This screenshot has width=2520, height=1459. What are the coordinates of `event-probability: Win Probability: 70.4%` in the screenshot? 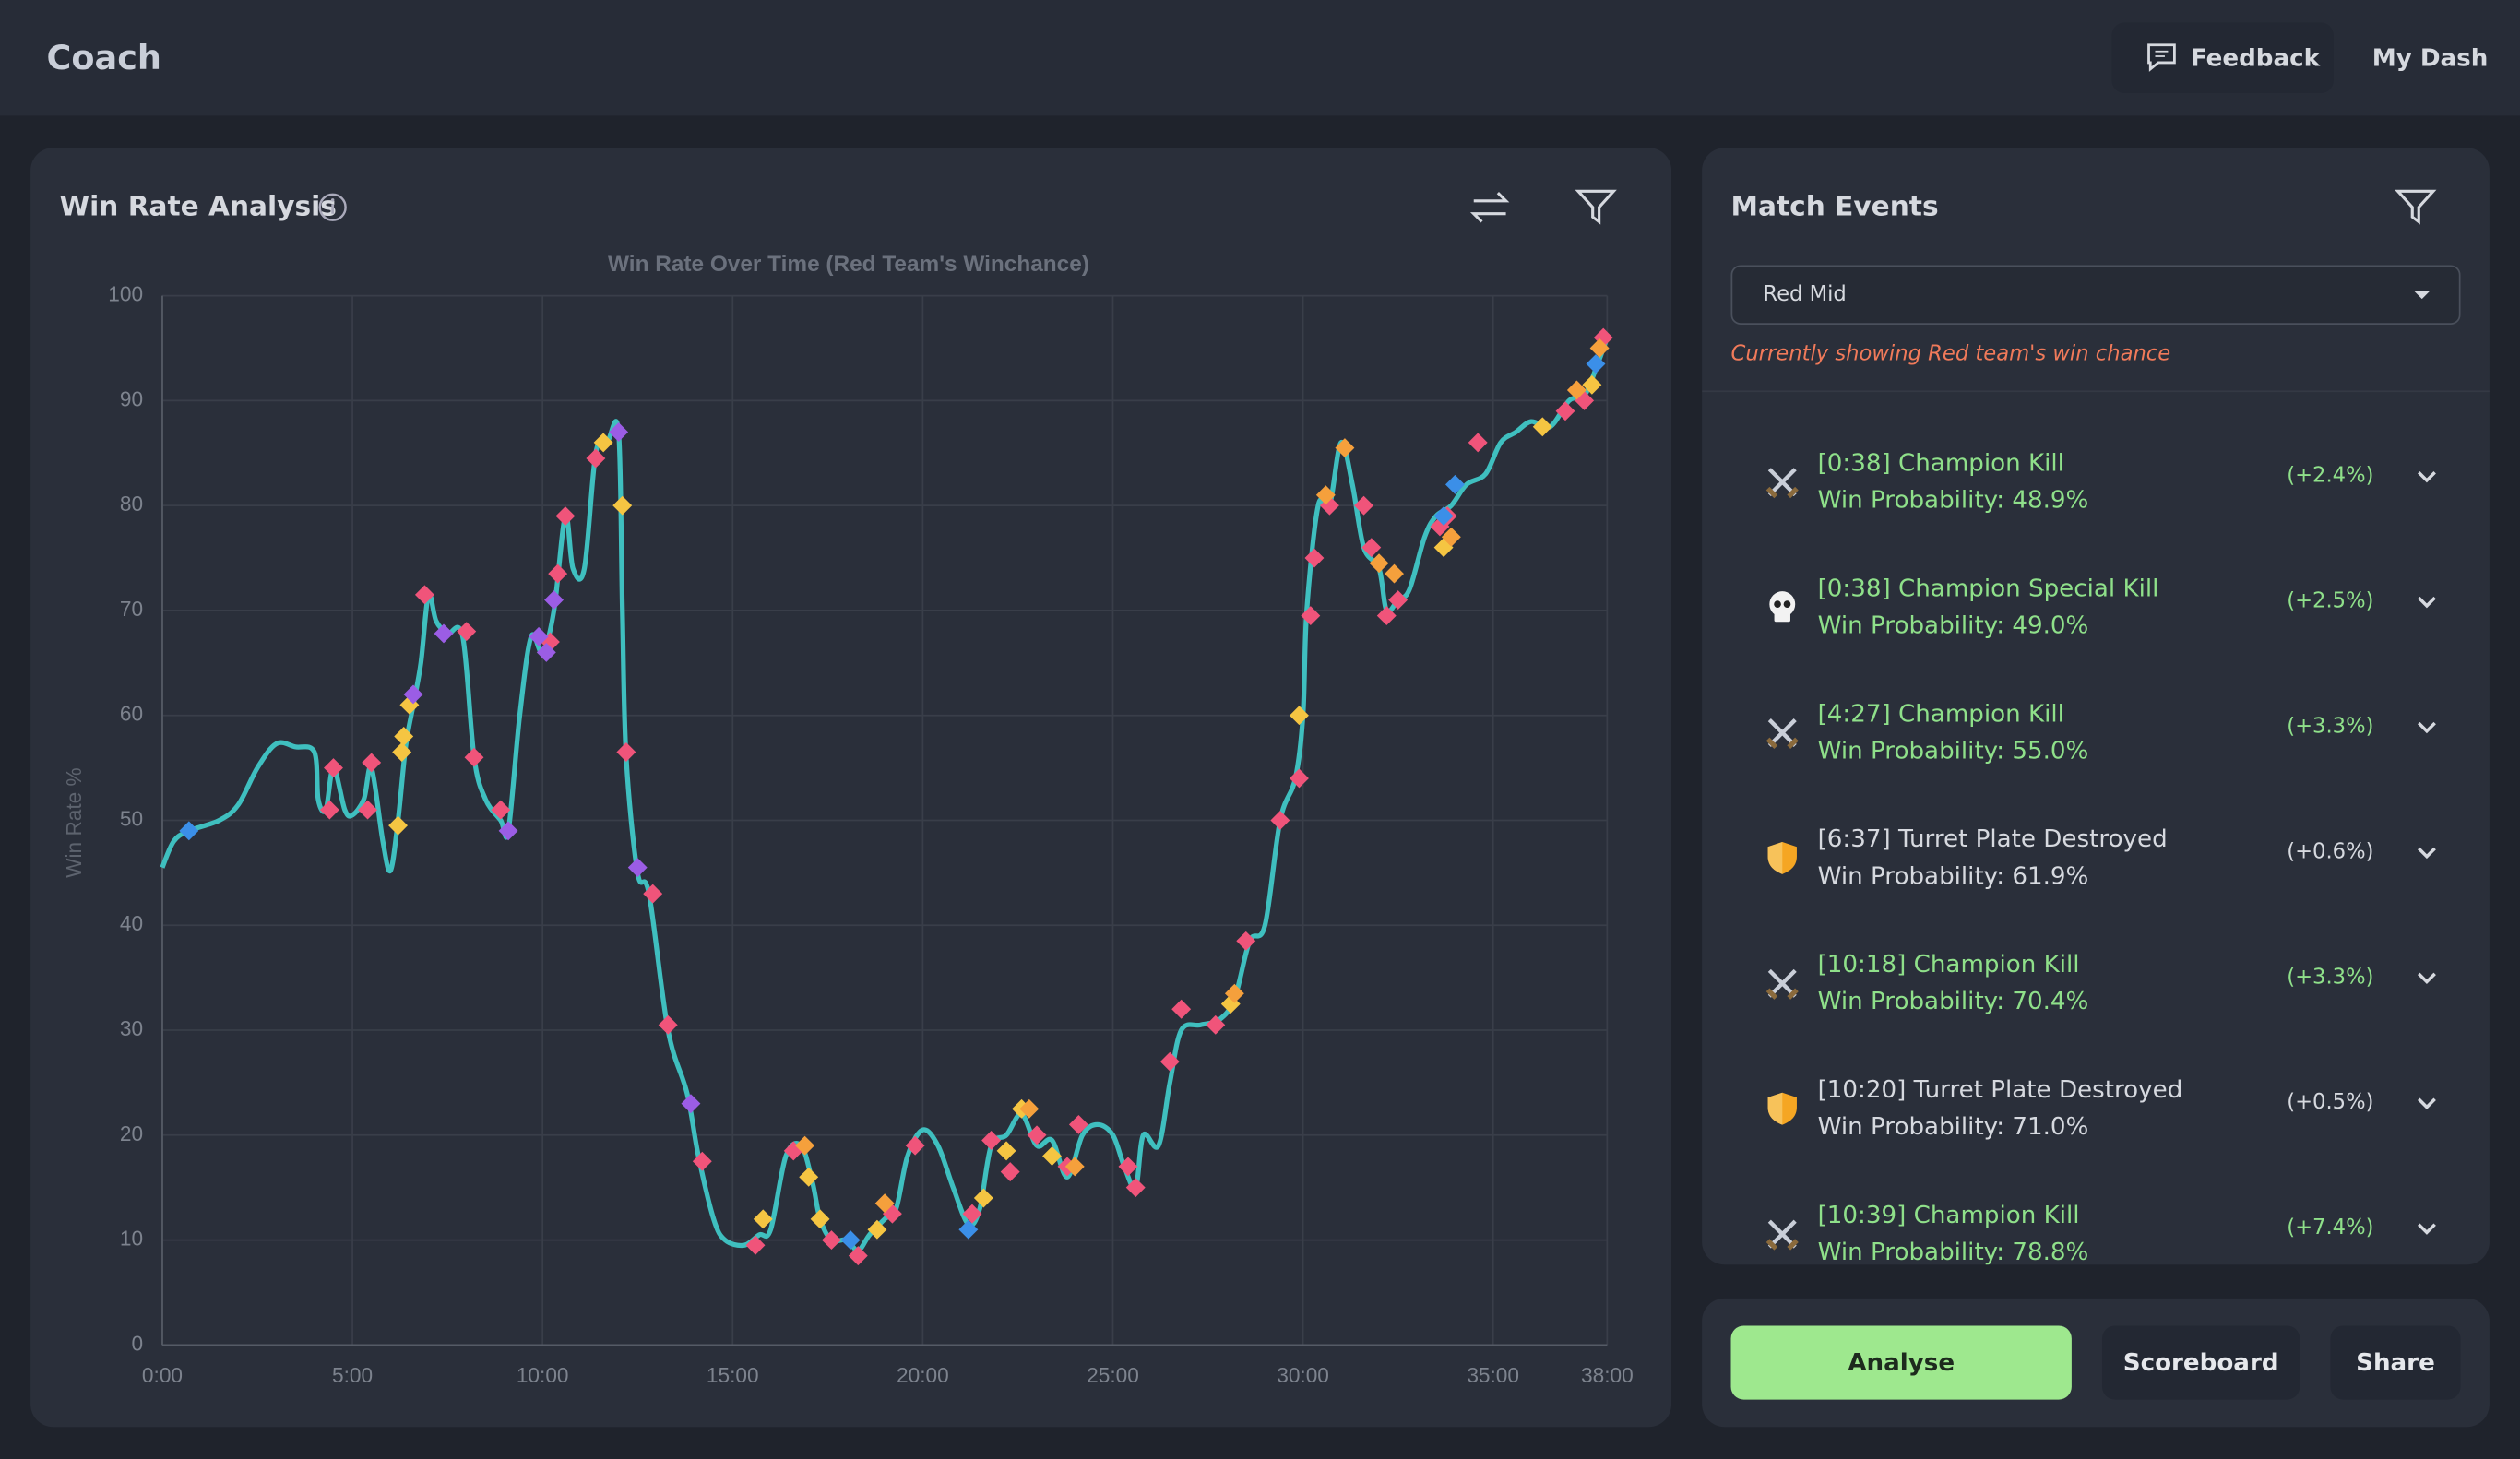 It's located at (1953, 1001).